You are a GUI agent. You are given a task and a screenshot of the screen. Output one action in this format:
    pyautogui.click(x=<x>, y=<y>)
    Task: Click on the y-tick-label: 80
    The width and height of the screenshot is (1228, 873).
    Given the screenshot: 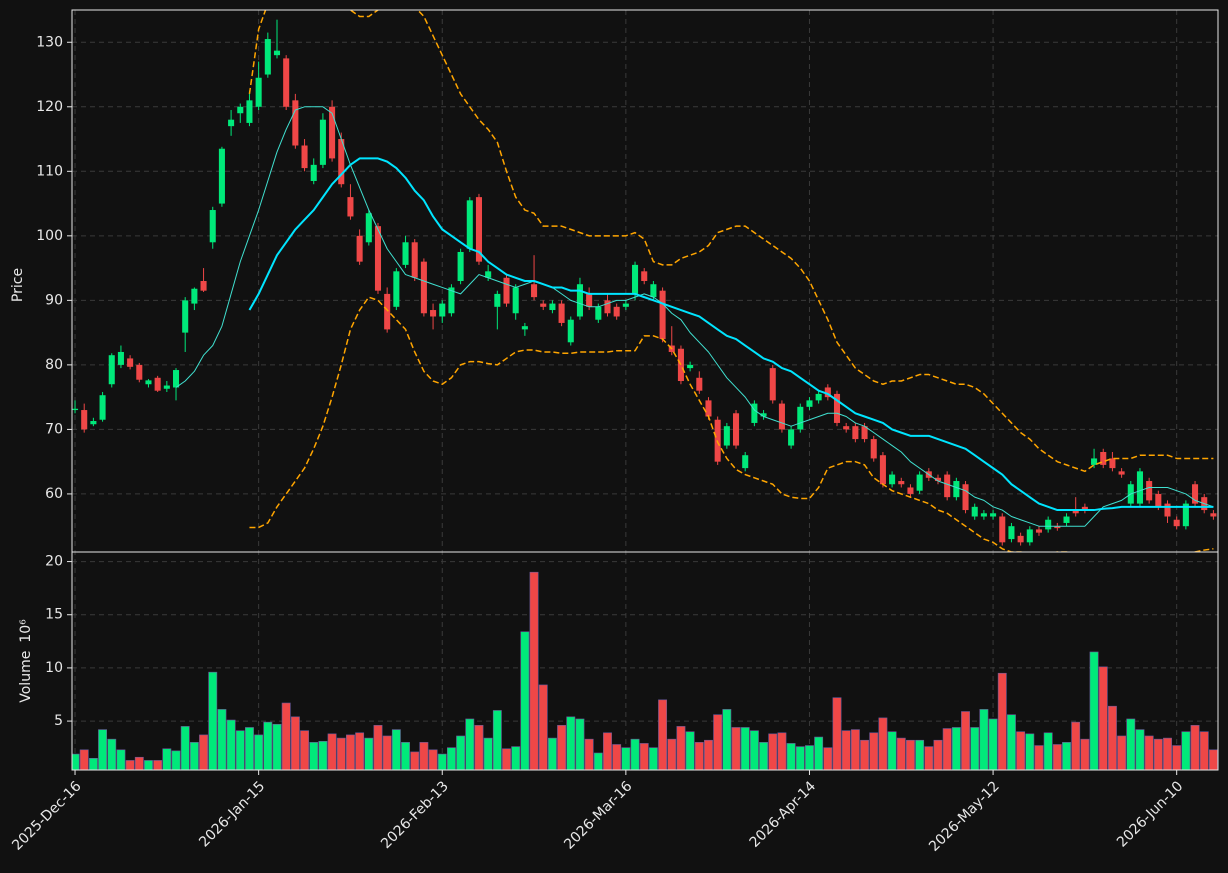 What is the action you would take?
    pyautogui.click(x=54, y=365)
    